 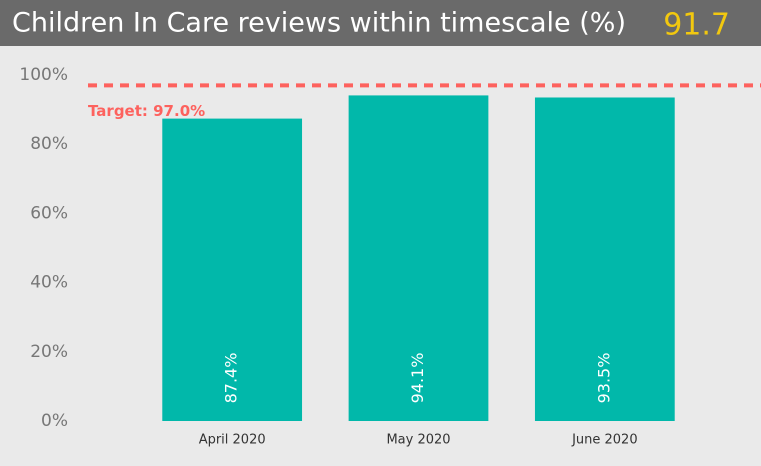 What do you see at coordinates (49, 283) in the screenshot?
I see `y-tick-label: 40%` at bounding box center [49, 283].